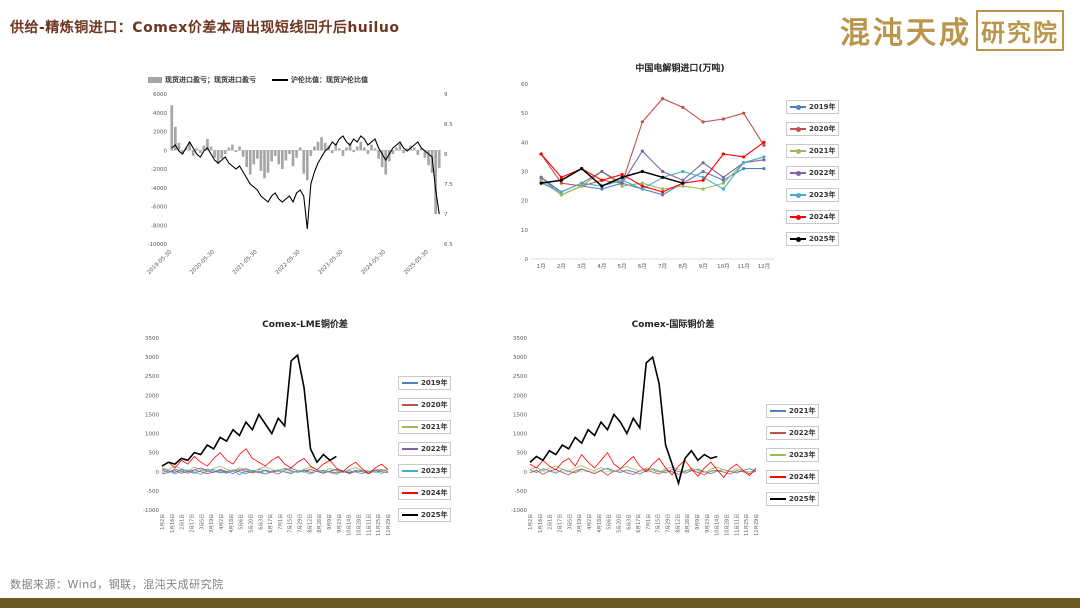 The height and width of the screenshot is (608, 1080). What do you see at coordinates (448, 245) in the screenshot?
I see `svg-text: 6.5` at bounding box center [448, 245].